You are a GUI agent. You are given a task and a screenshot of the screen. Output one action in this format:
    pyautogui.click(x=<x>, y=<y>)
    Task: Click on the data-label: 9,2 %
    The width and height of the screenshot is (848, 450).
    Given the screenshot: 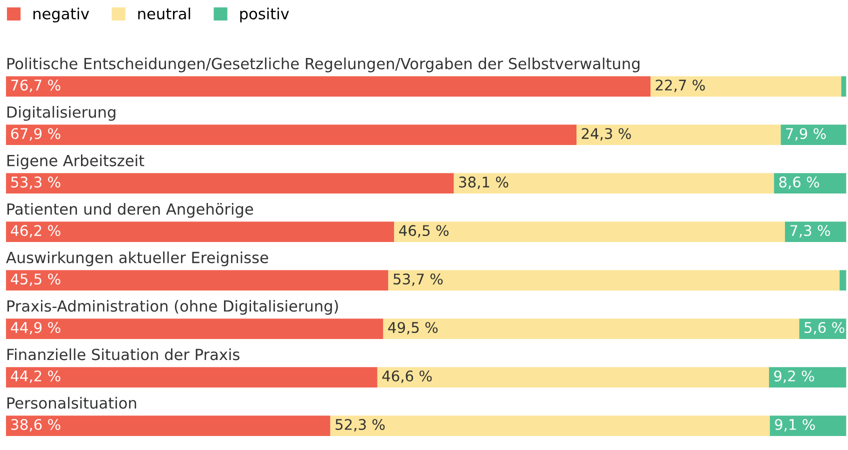 What is the action you would take?
    pyautogui.click(x=794, y=376)
    